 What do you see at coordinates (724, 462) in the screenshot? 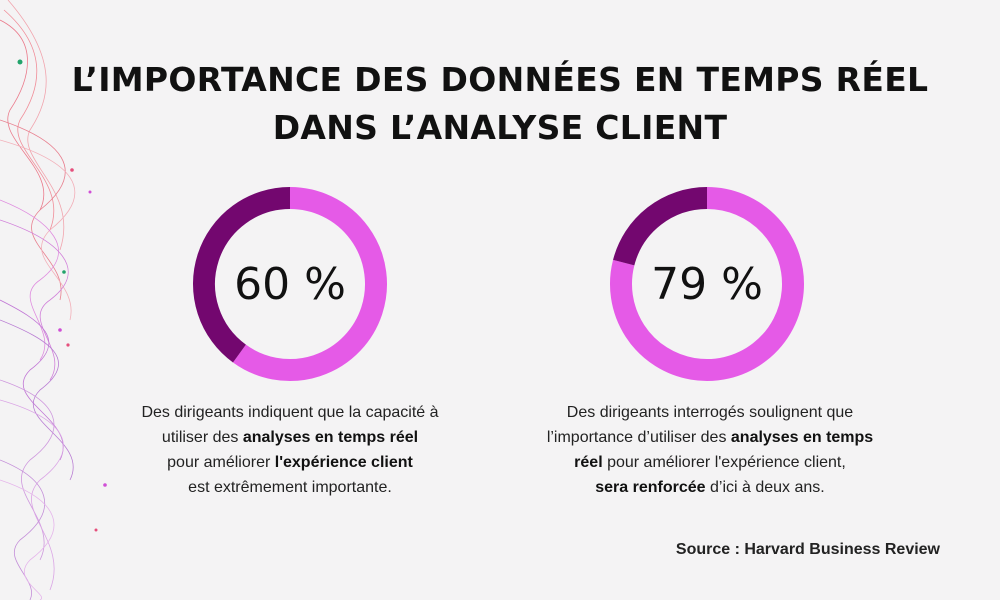
I see `description-text: pour améliorer l'expérience client,` at bounding box center [724, 462].